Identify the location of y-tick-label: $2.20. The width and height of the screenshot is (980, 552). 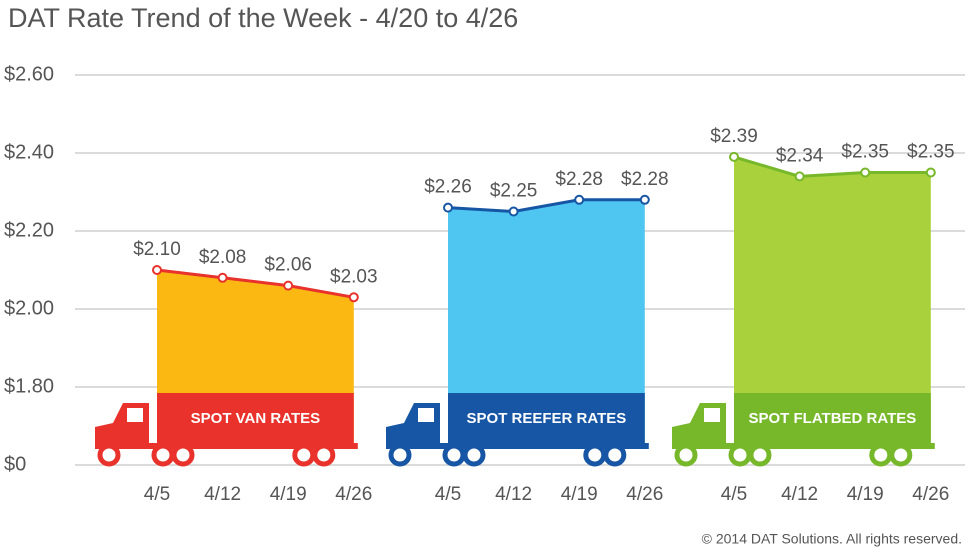
(29, 230).